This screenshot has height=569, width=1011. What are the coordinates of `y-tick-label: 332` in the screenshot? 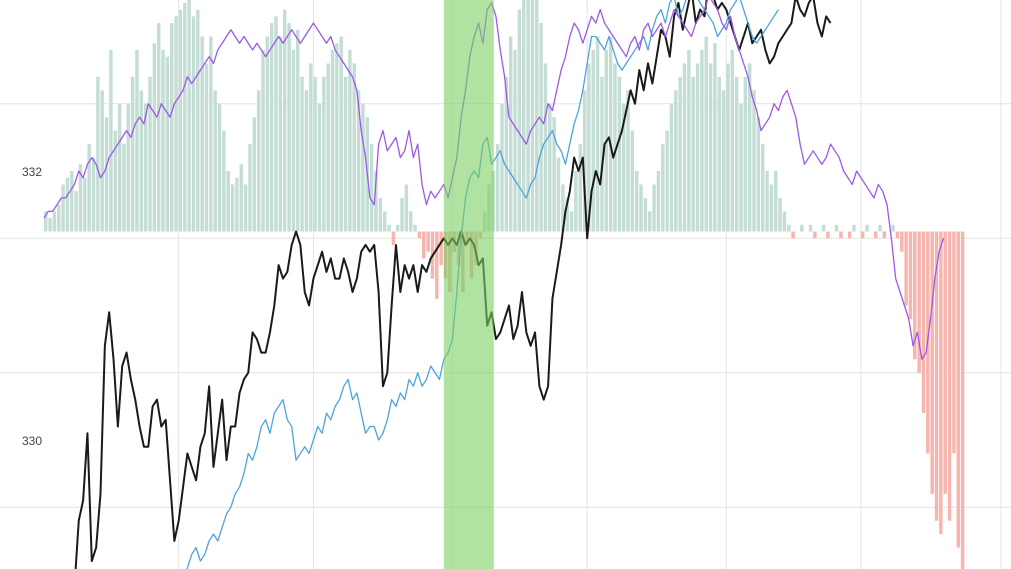 It's located at (32, 172).